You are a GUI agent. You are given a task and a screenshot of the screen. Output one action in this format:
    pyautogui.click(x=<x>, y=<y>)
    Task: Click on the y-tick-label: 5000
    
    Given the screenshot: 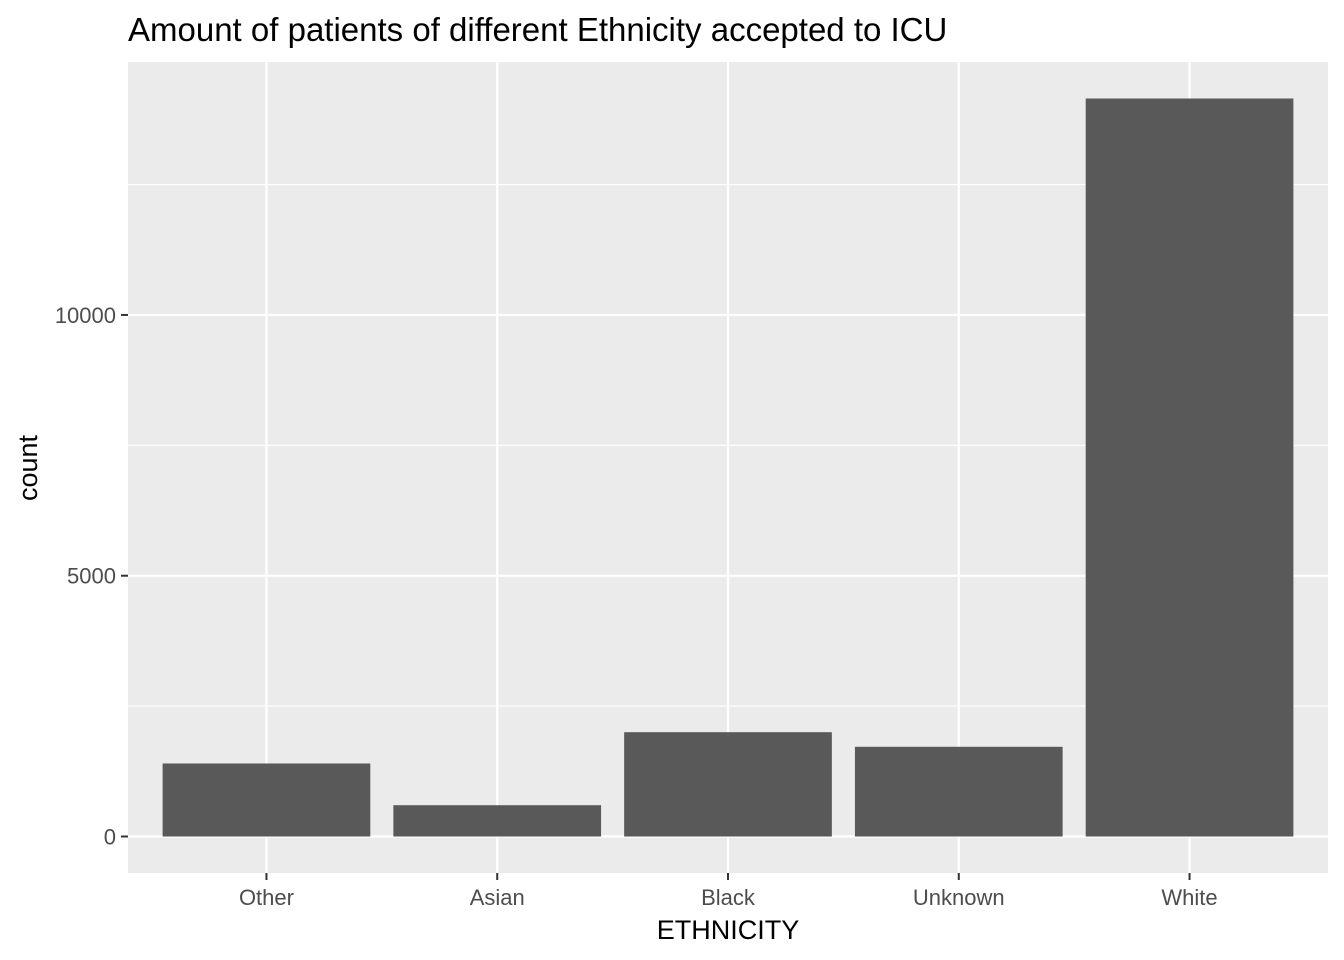 What is the action you would take?
    pyautogui.click(x=91, y=576)
    